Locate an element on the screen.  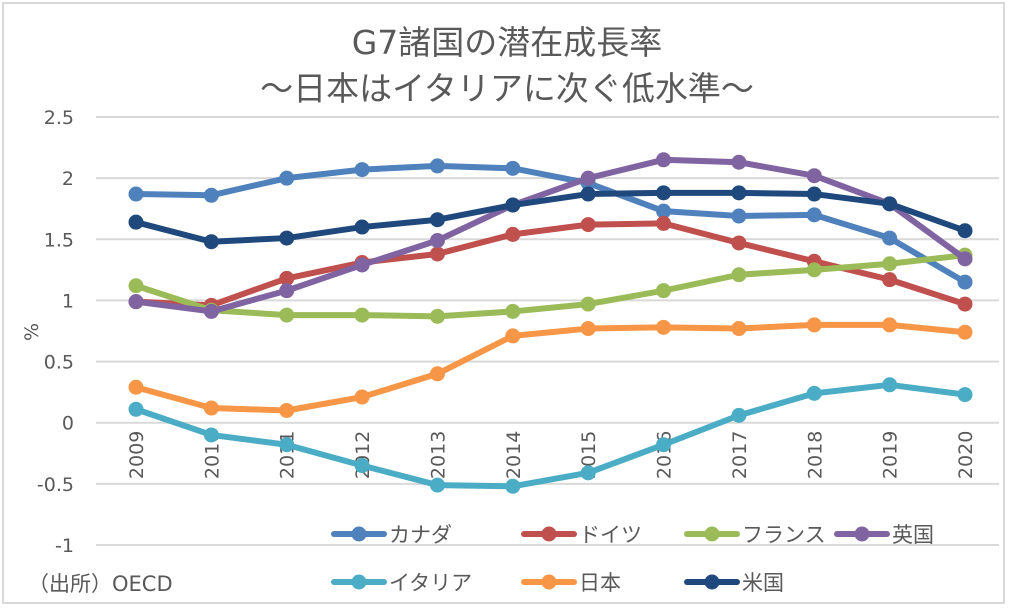
legend-item: 日本 is located at coordinates (571, 583).